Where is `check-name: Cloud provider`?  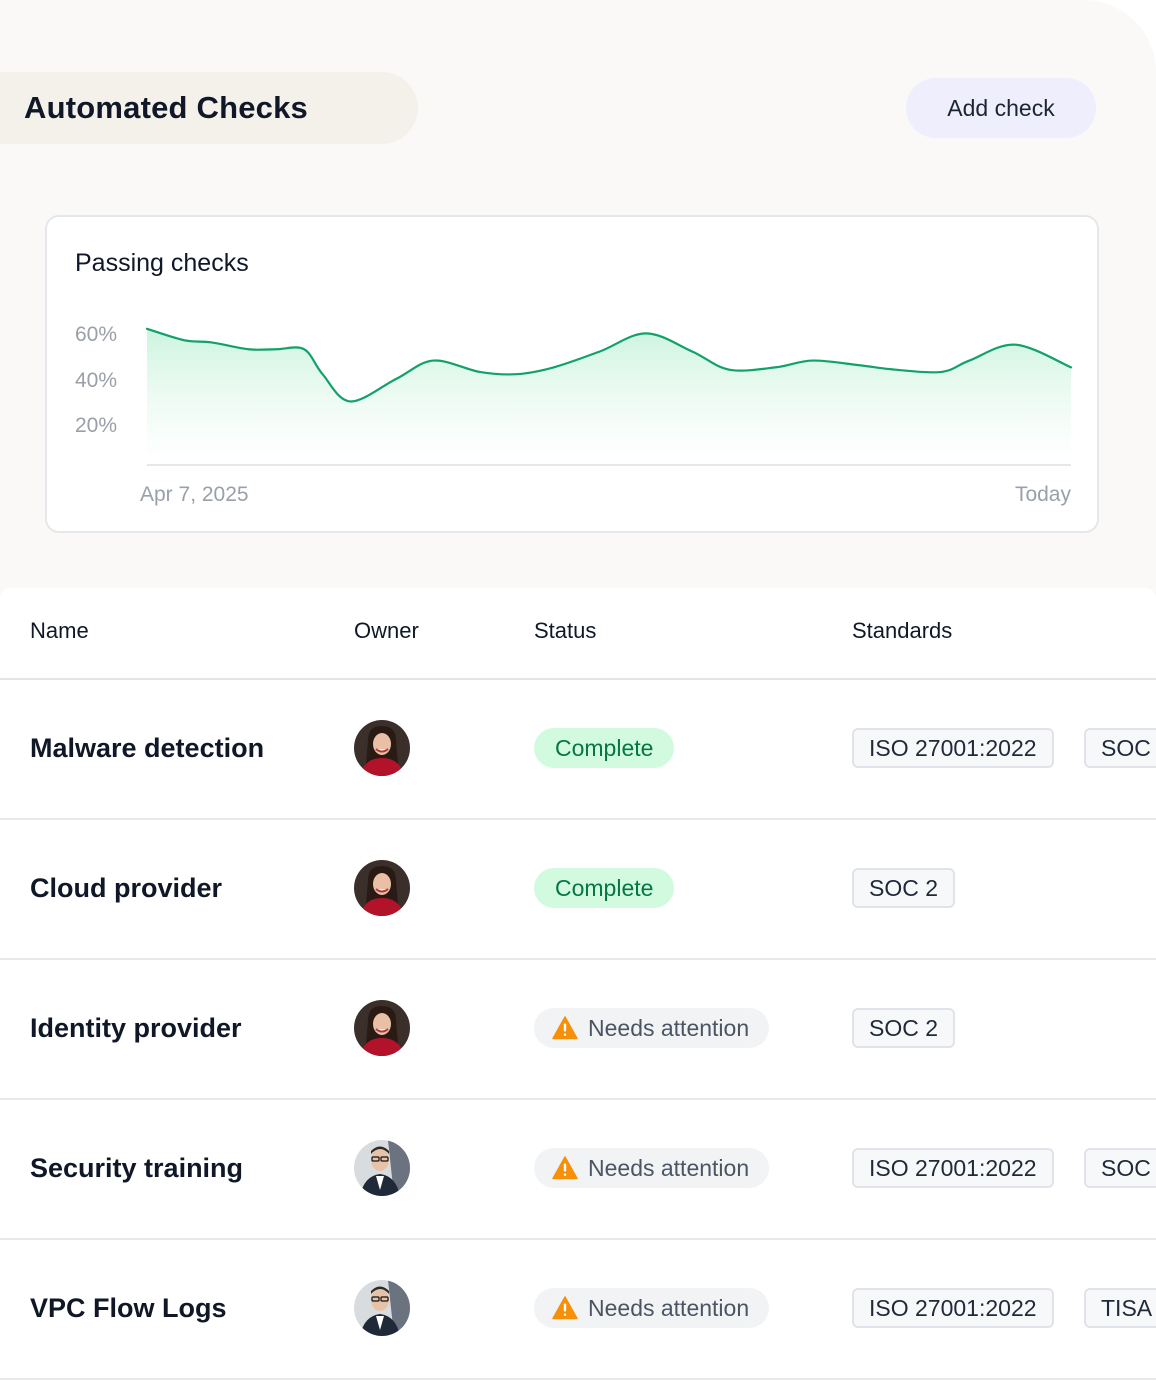
check-name: Cloud provider is located at coordinates (126, 887).